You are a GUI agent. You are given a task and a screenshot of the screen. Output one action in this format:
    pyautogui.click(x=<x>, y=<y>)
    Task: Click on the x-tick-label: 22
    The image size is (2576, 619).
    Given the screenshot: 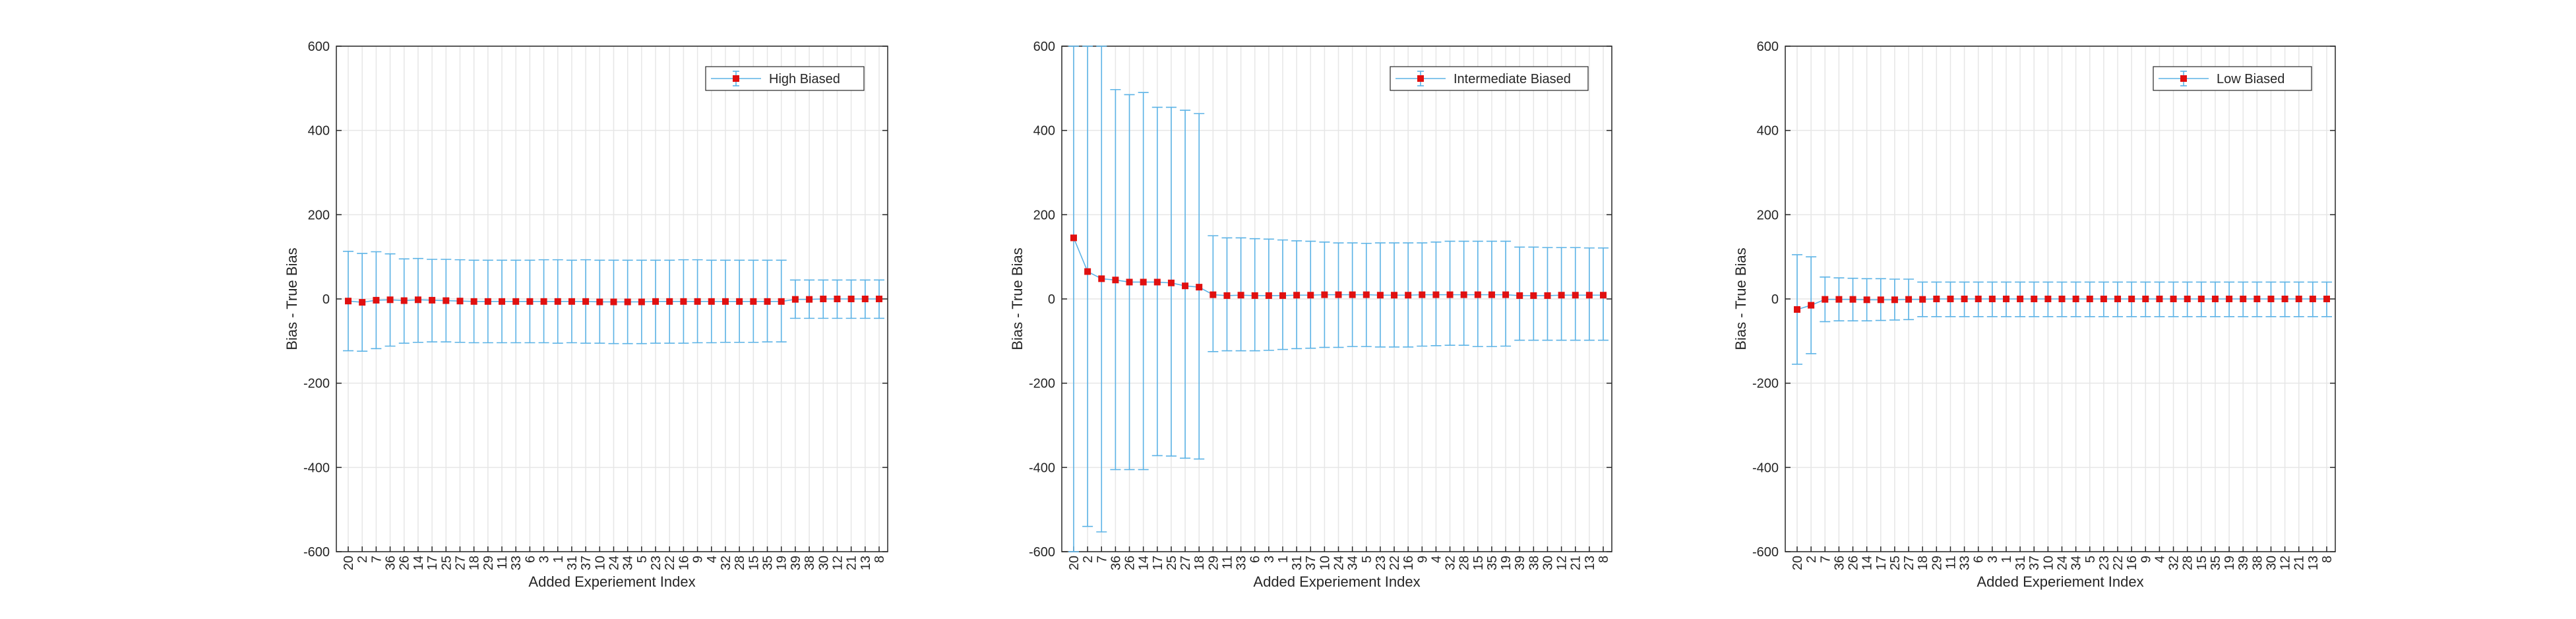 What is the action you would take?
    pyautogui.click(x=2118, y=563)
    